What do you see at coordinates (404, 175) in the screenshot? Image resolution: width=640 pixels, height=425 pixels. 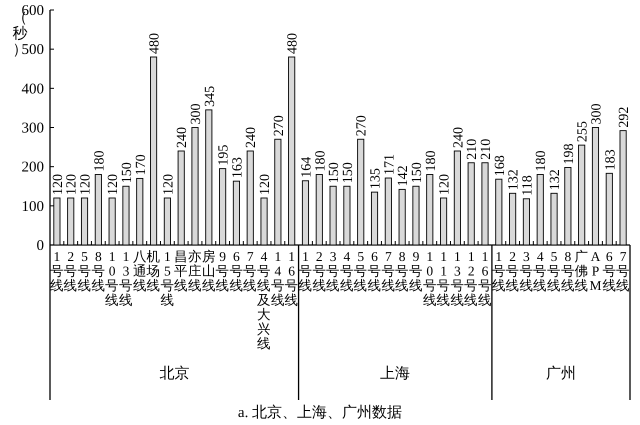 I see `data-label: 142` at bounding box center [404, 175].